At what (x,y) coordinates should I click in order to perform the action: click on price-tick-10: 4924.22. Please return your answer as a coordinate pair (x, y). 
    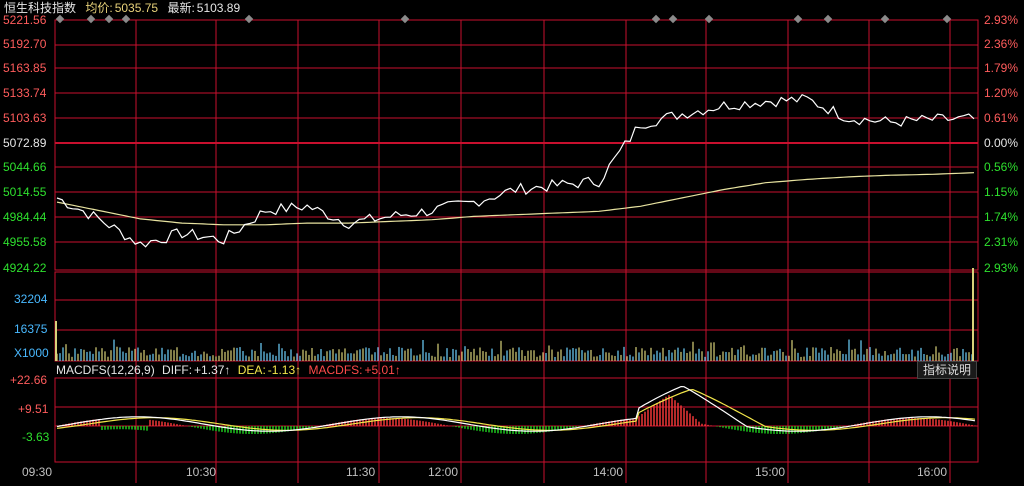
    Looking at the image, I should click on (25, 268).